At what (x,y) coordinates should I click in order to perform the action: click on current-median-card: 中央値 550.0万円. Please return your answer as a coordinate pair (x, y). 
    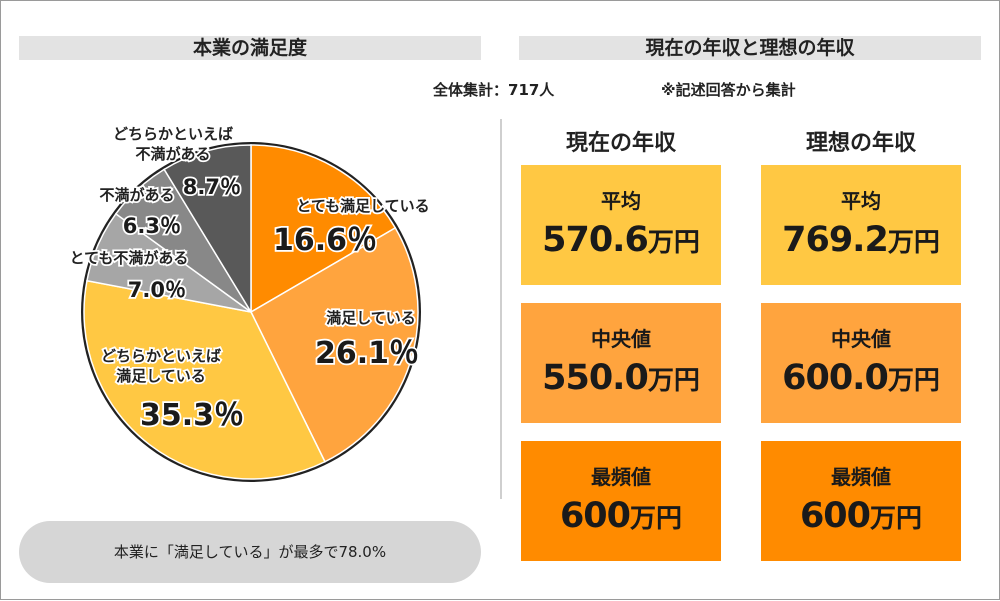
    Looking at the image, I should click on (621, 363).